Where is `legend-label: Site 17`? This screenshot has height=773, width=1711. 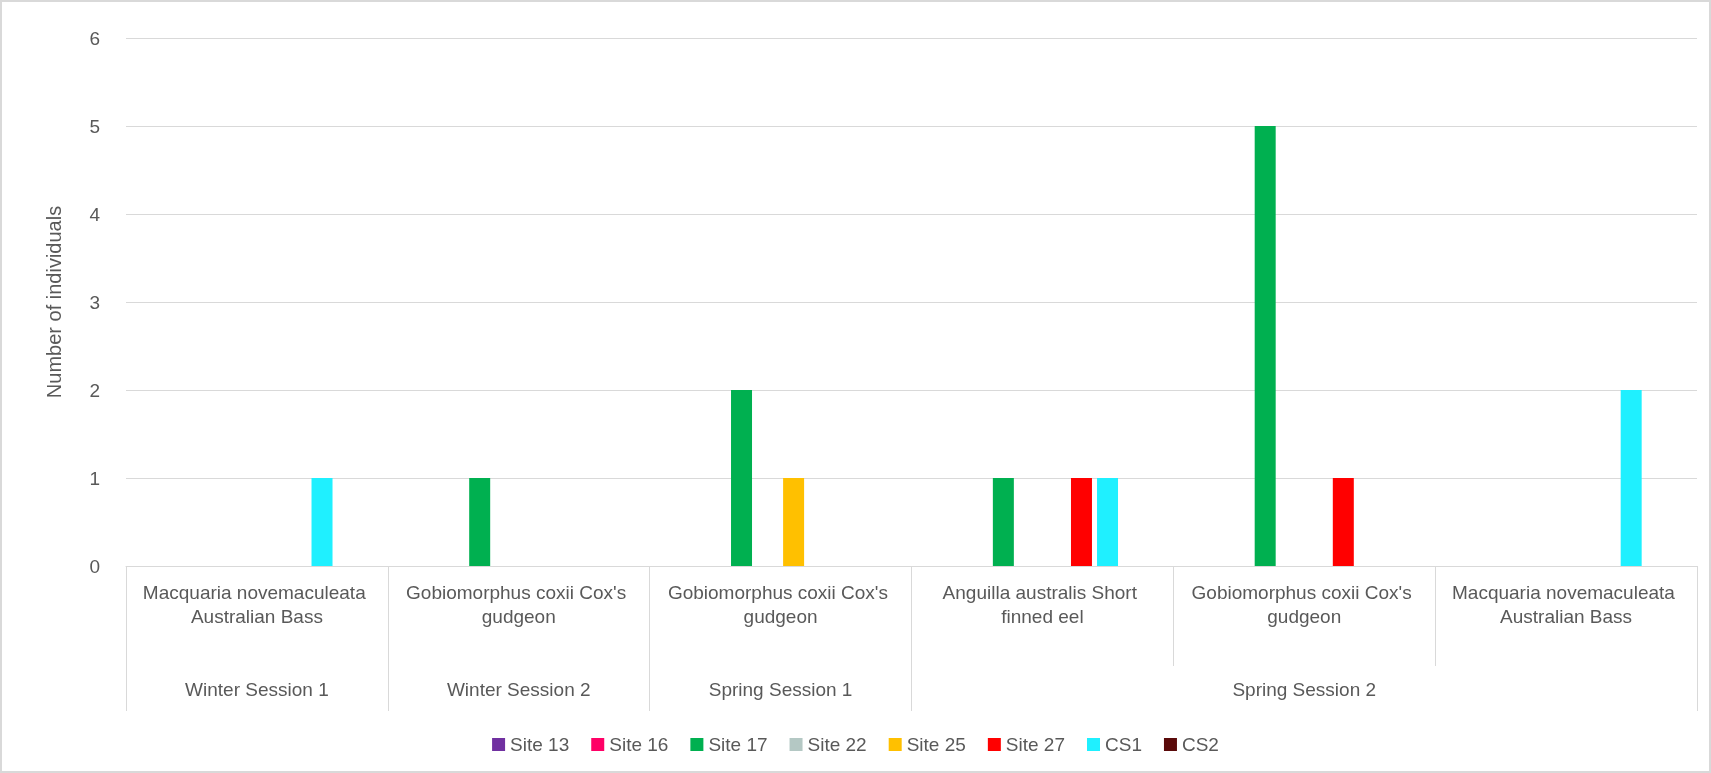 legend-label: Site 17 is located at coordinates (738, 744).